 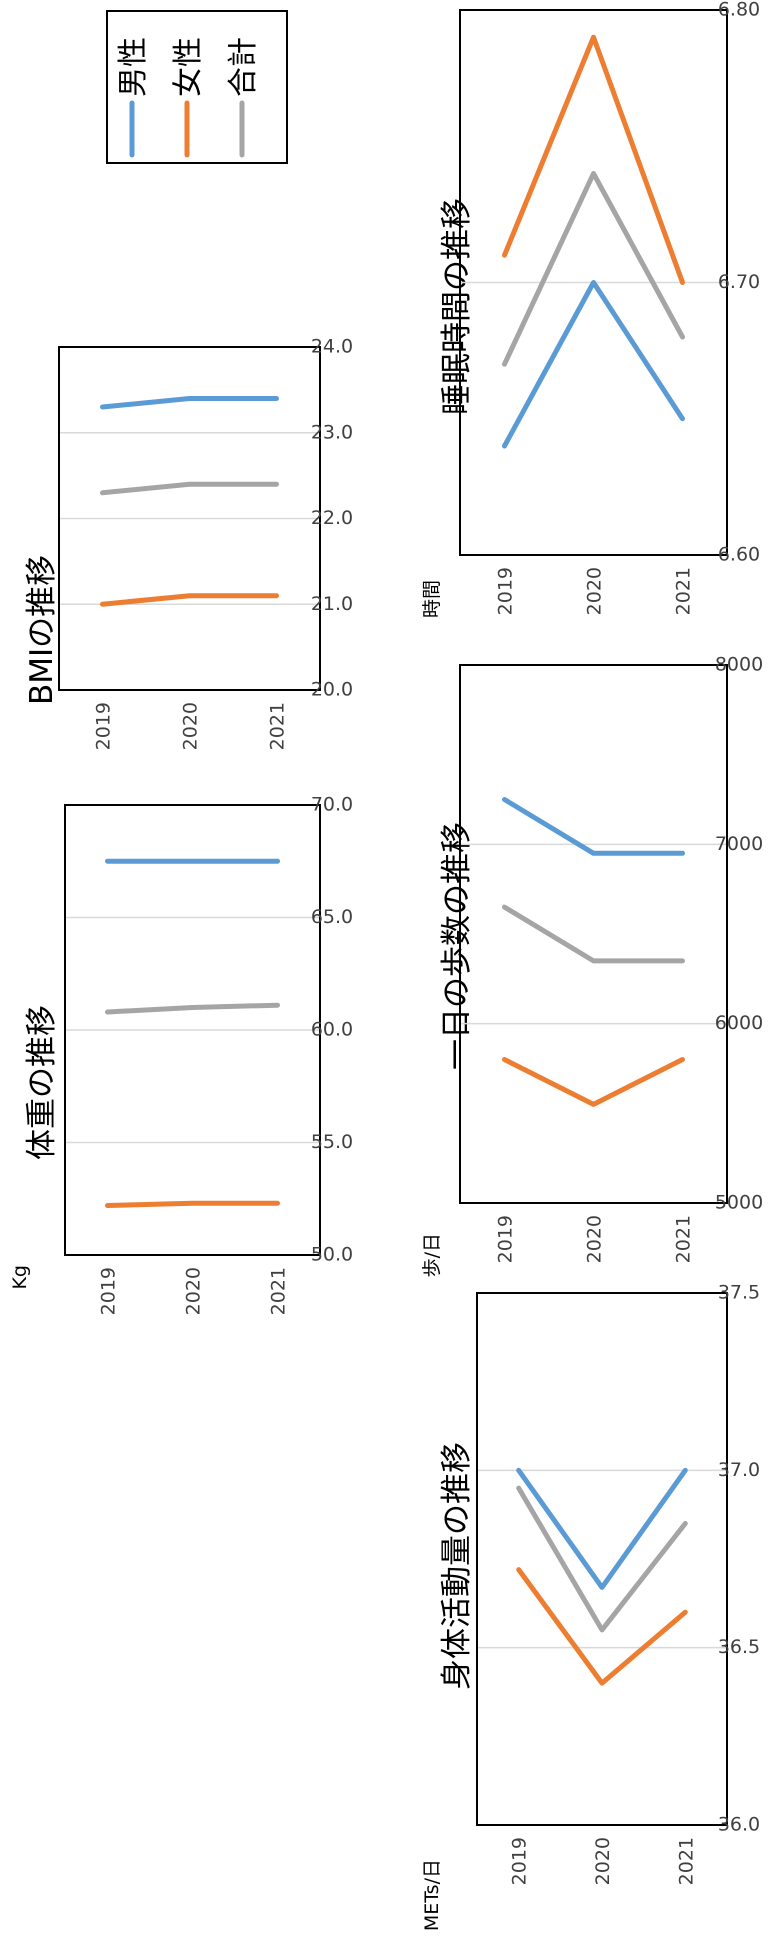 What do you see at coordinates (332, 347) in the screenshot?
I see `value-tick-label: 24.0` at bounding box center [332, 347].